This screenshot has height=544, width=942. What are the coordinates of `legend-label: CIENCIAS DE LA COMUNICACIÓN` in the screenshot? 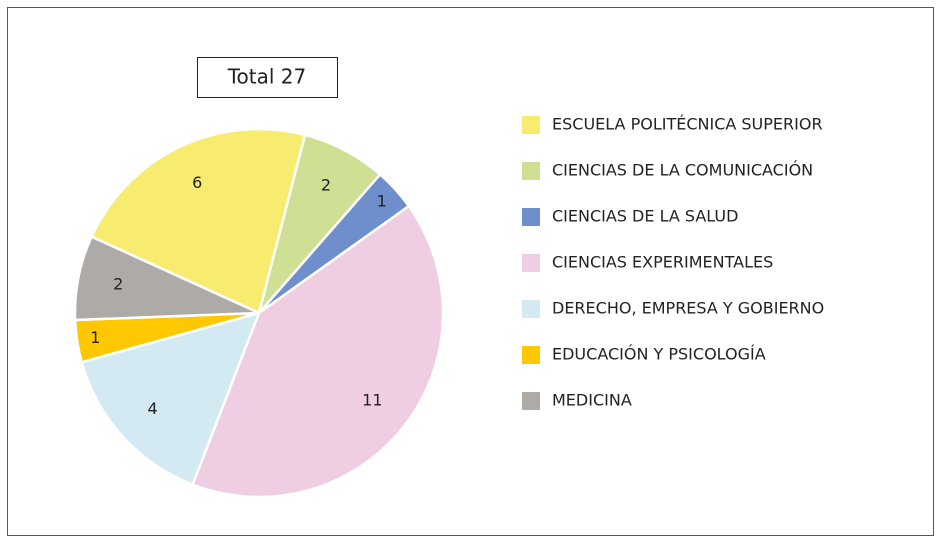 It's located at (682, 170).